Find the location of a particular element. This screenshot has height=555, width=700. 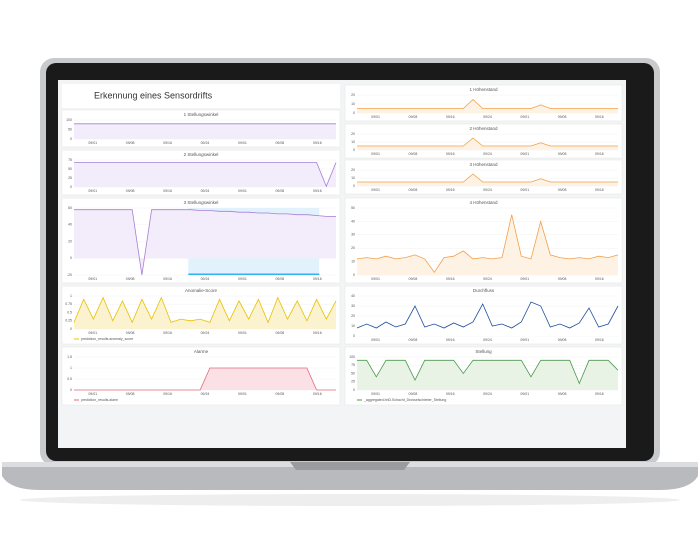

laptop-base is located at coordinates (350, 476).